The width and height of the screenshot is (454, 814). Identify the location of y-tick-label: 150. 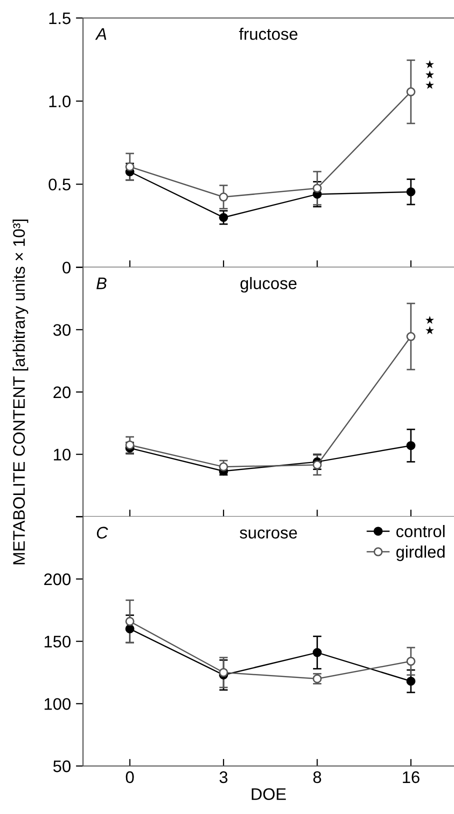
(57, 642).